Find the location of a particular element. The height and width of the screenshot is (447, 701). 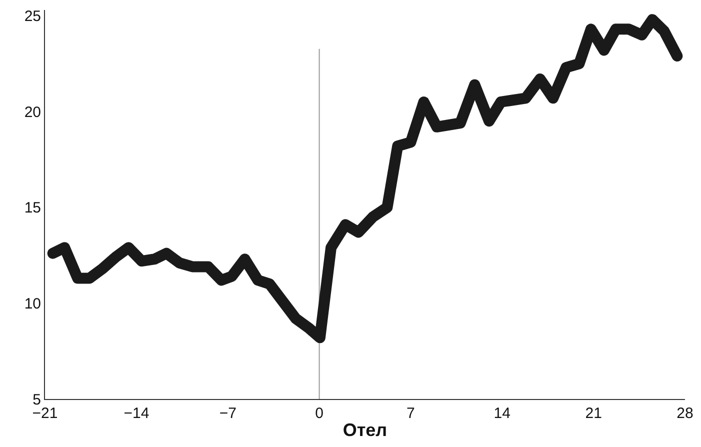

x-tick-label: −7 is located at coordinates (227, 413).